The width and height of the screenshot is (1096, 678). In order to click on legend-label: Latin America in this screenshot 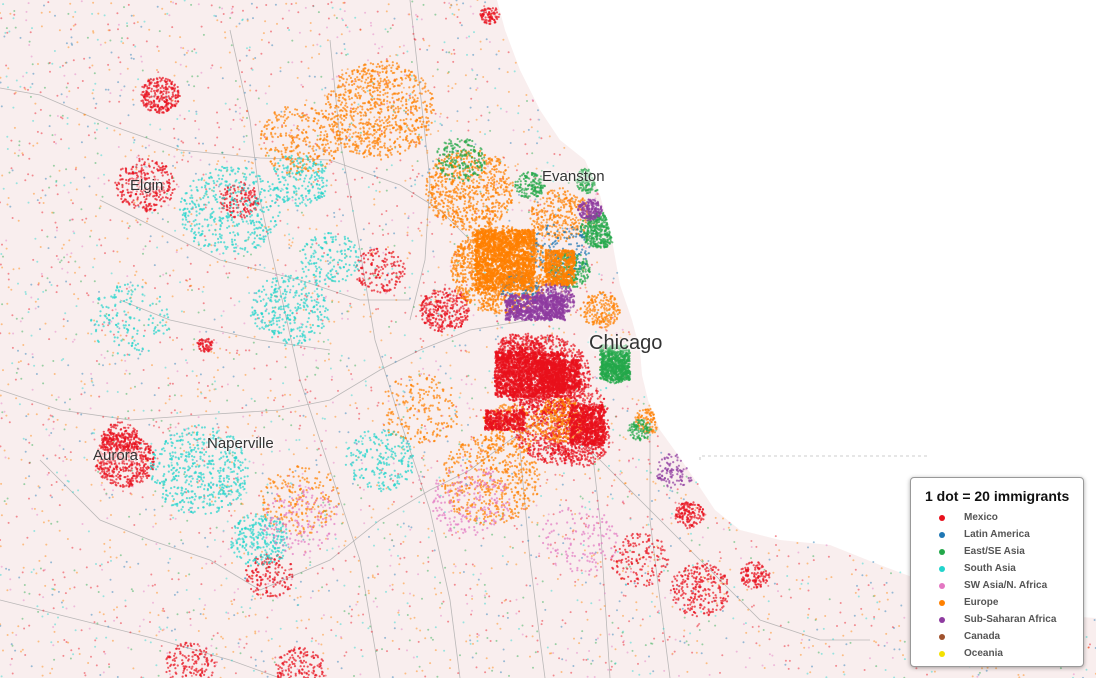, I will do `click(997, 534)`.